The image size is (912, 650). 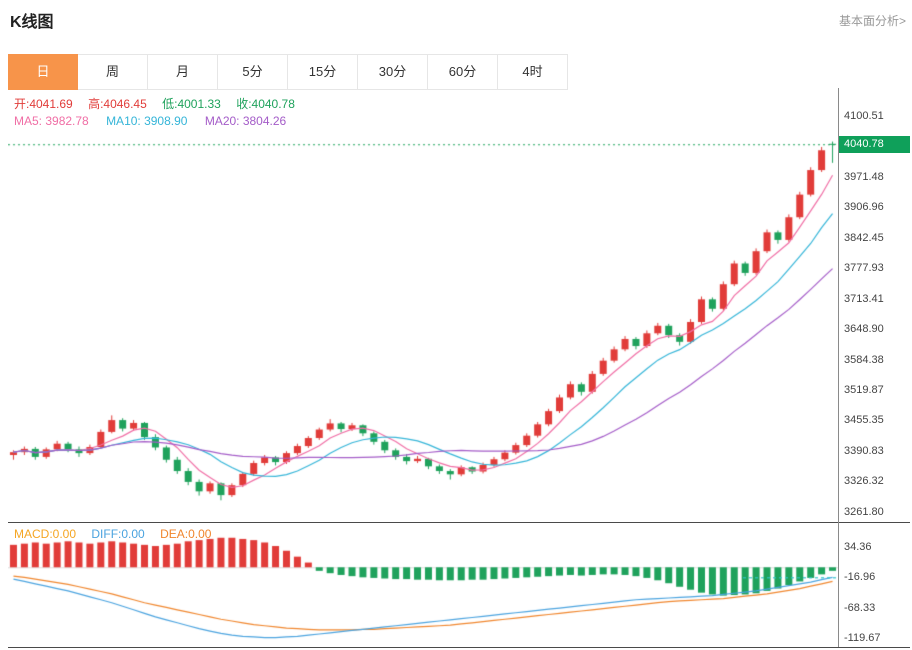 I want to click on price-axis-label: 3648.90, so click(x=864, y=329).